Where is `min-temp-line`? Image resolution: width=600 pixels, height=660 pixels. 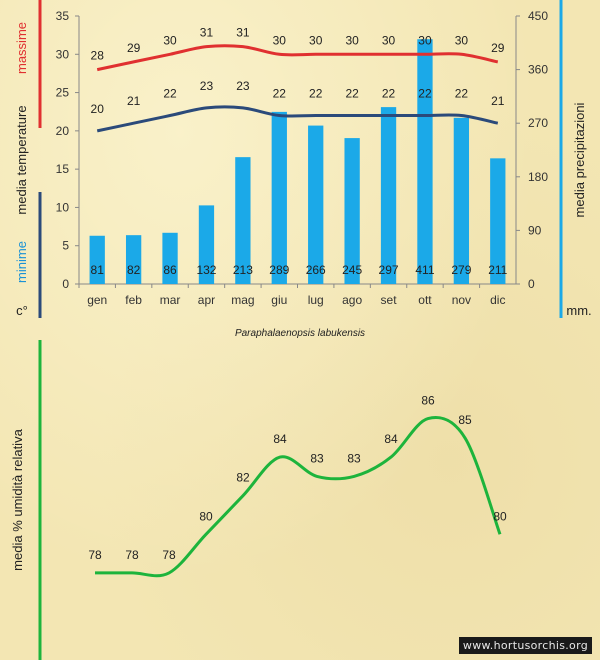
min-temp-line is located at coordinates (297, 119).